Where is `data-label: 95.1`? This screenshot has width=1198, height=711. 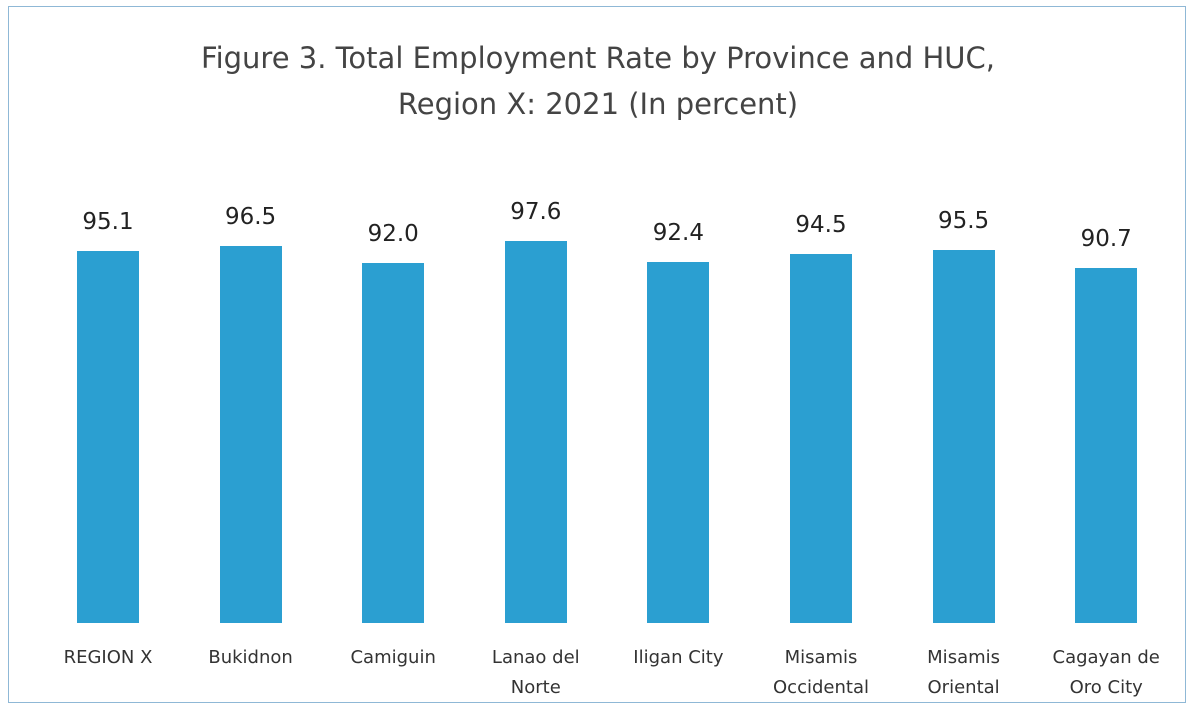
data-label: 95.1 is located at coordinates (108, 222).